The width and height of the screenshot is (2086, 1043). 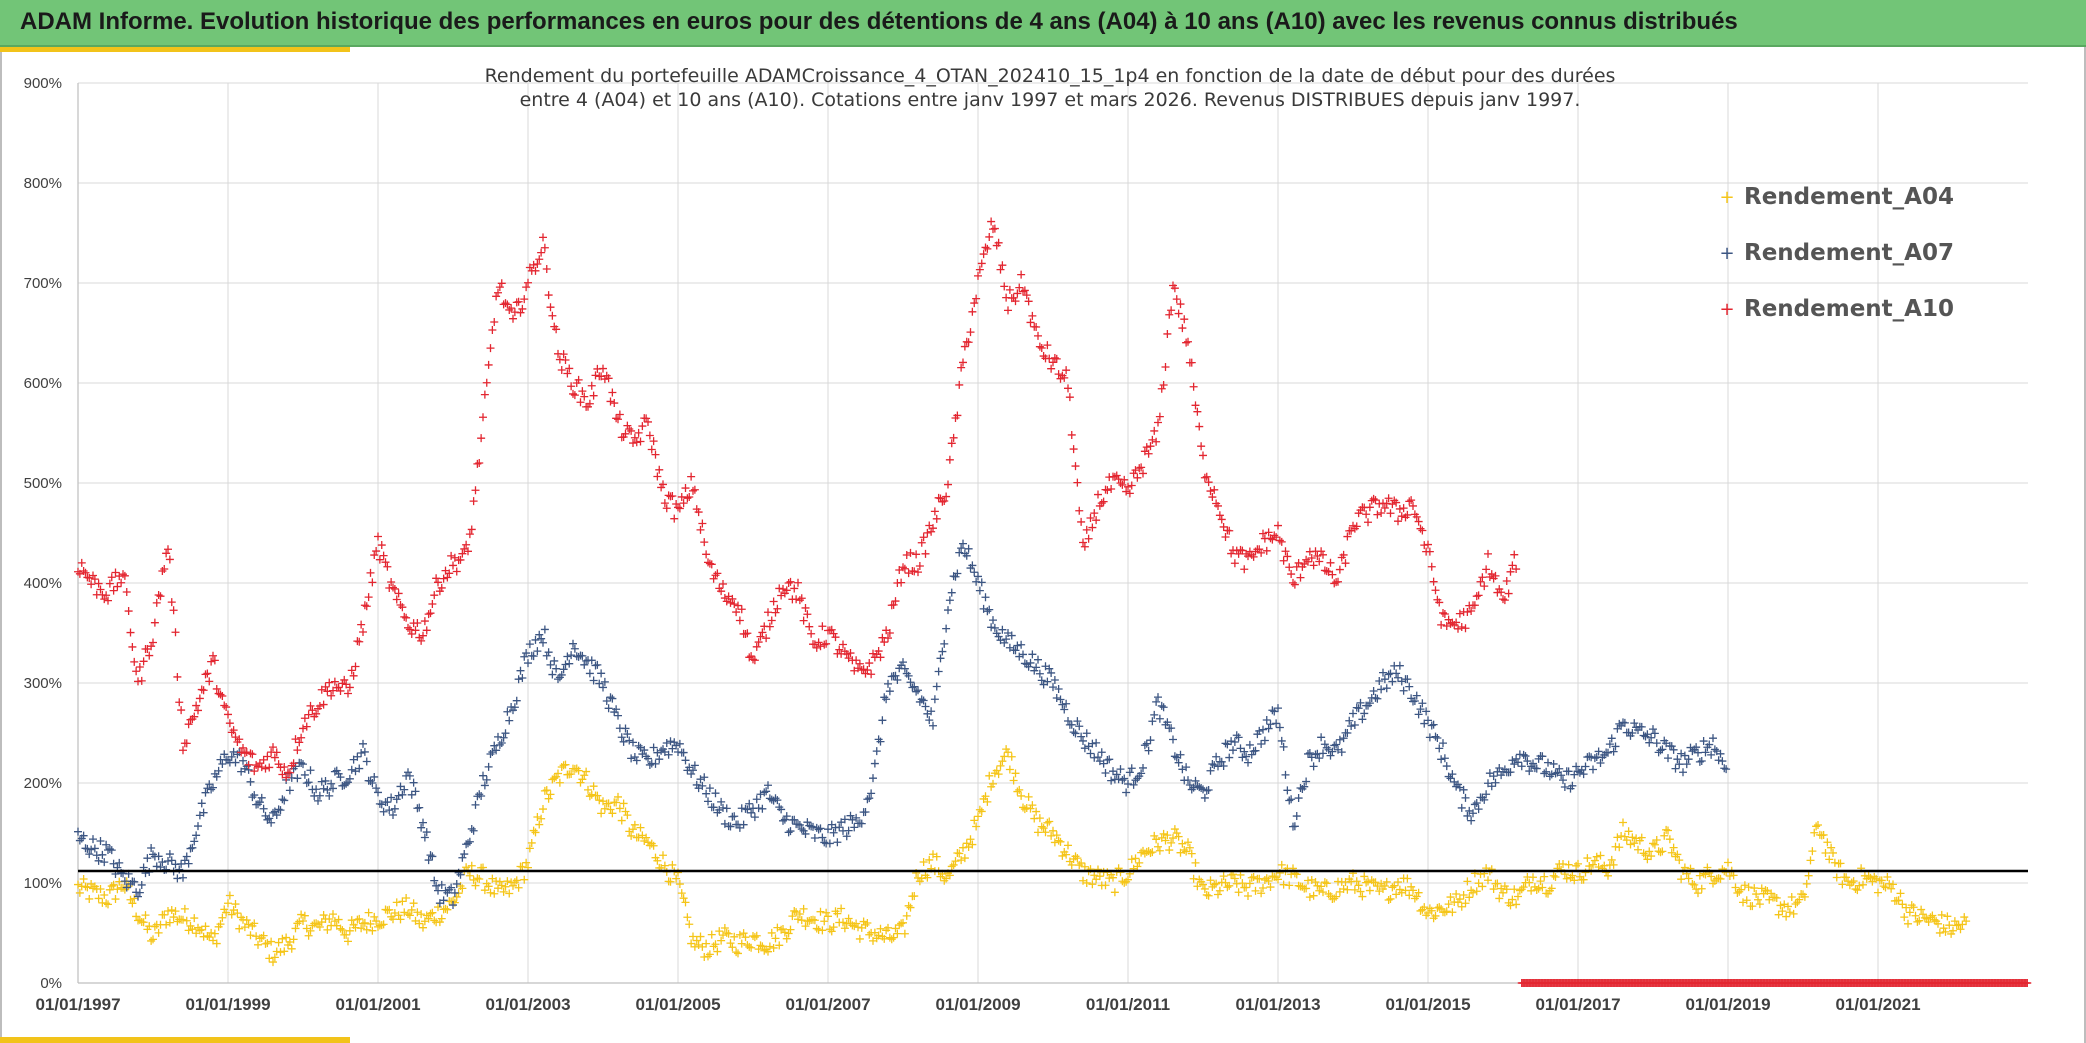 I want to click on legend-item-a10: + Rendement_A10, so click(x=1836, y=309).